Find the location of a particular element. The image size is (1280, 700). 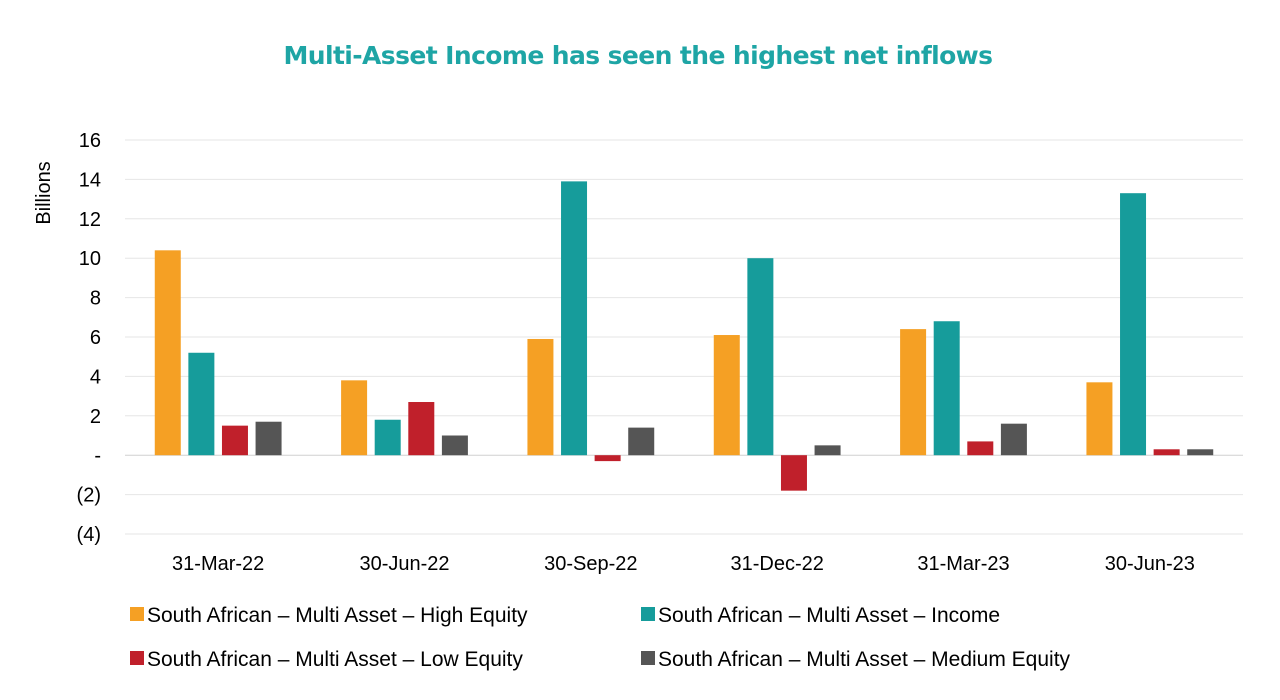

y-axis-ticks: 16 14 12 10 8 6 4 2 - (2) (4) is located at coordinates (89, 338).